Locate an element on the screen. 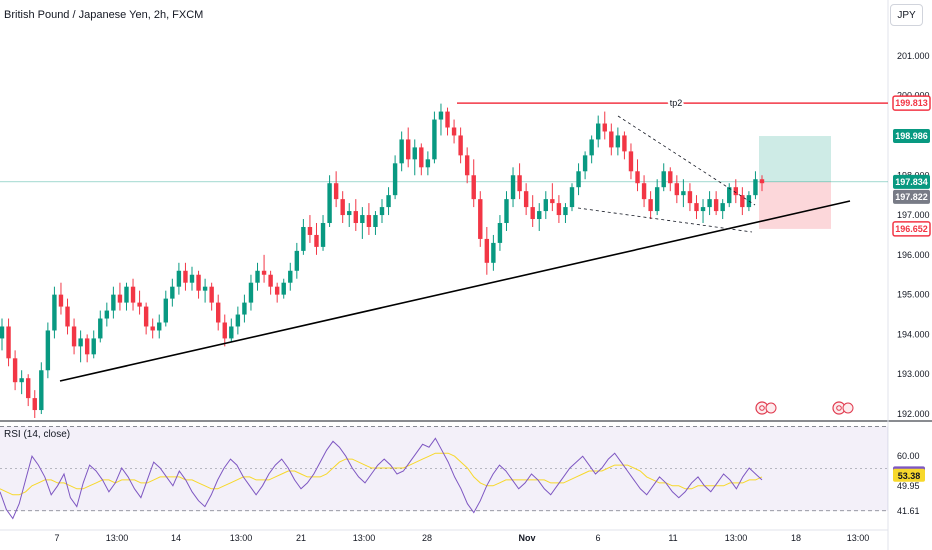 The image size is (932, 550). rsi-tick-label: 49.95 is located at coordinates (908, 486).